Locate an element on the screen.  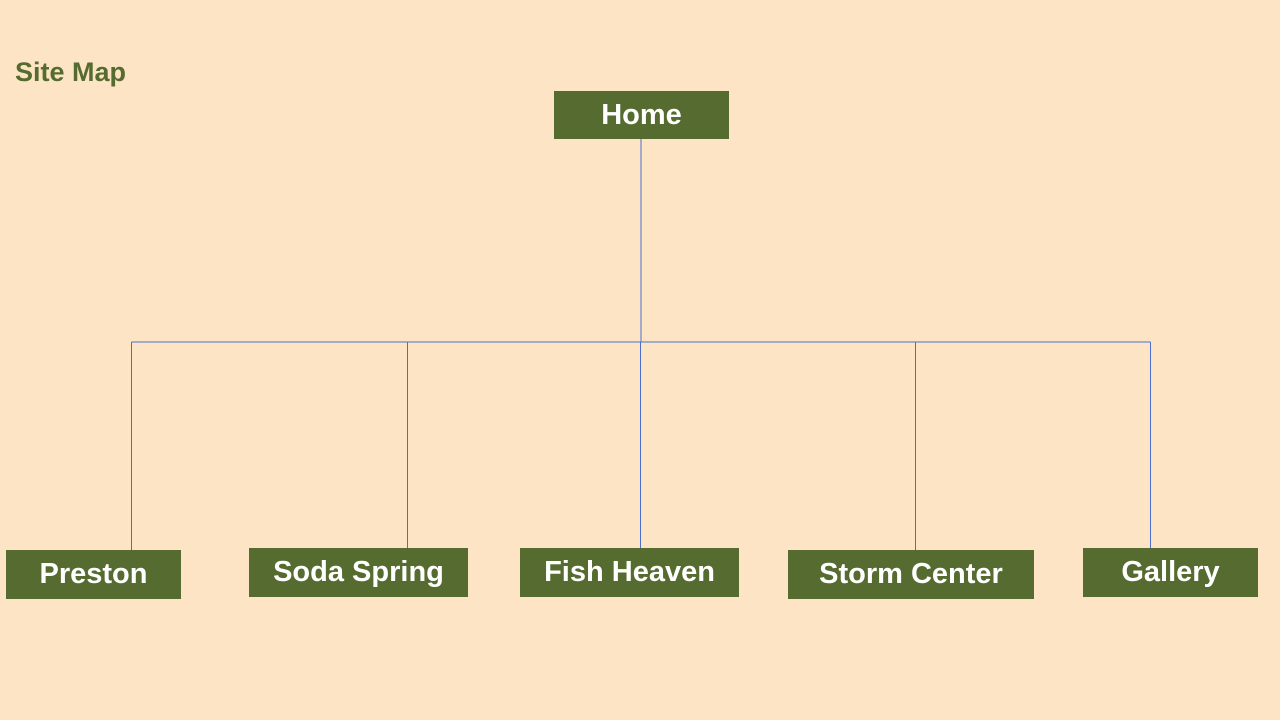
node-preston: Preston is located at coordinates (93, 574).